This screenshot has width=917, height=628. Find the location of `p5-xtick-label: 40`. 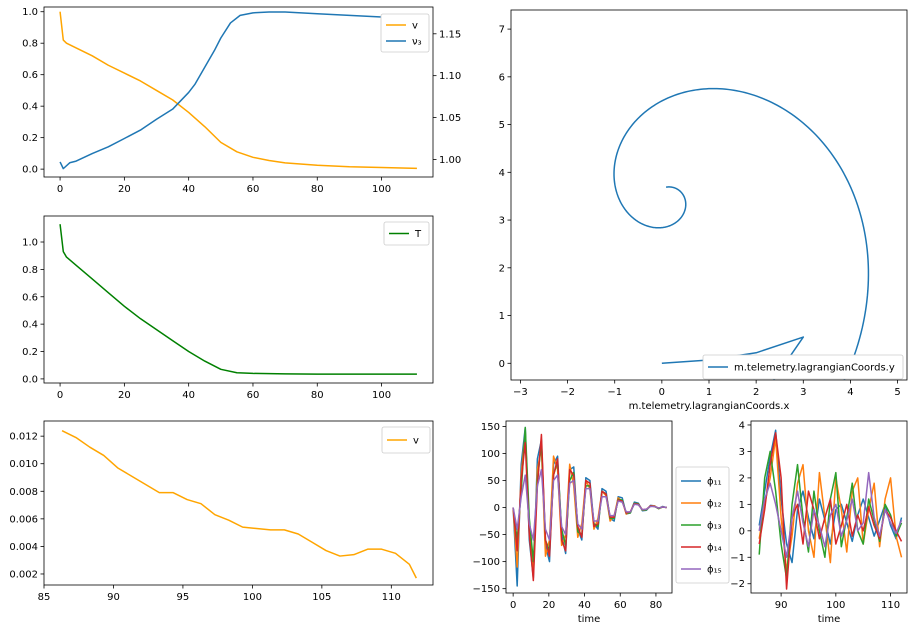

p5-xtick-label: 40 is located at coordinates (584, 605).